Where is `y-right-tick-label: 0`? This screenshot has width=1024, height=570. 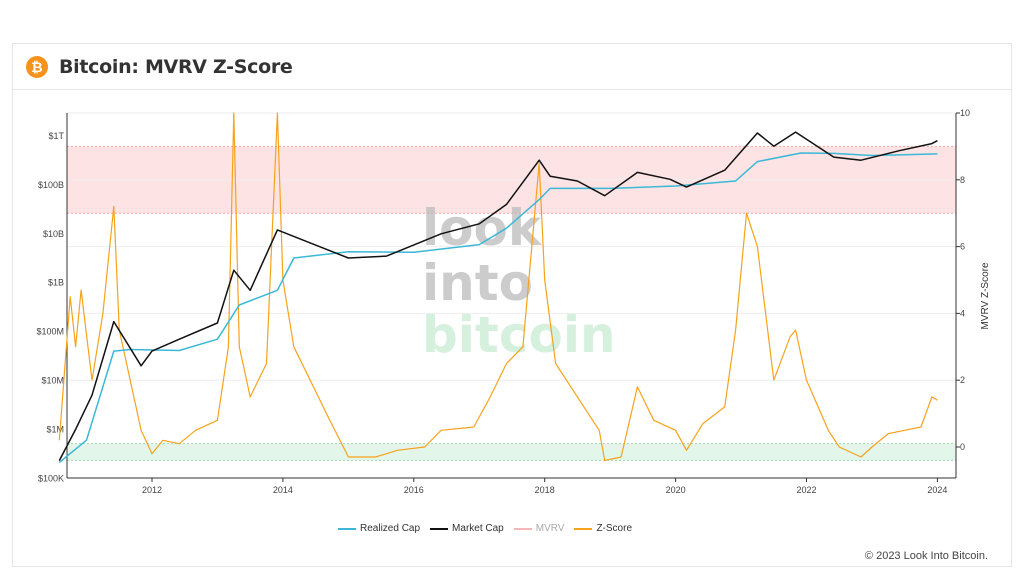
y-right-tick-label: 0 is located at coordinates (962, 447).